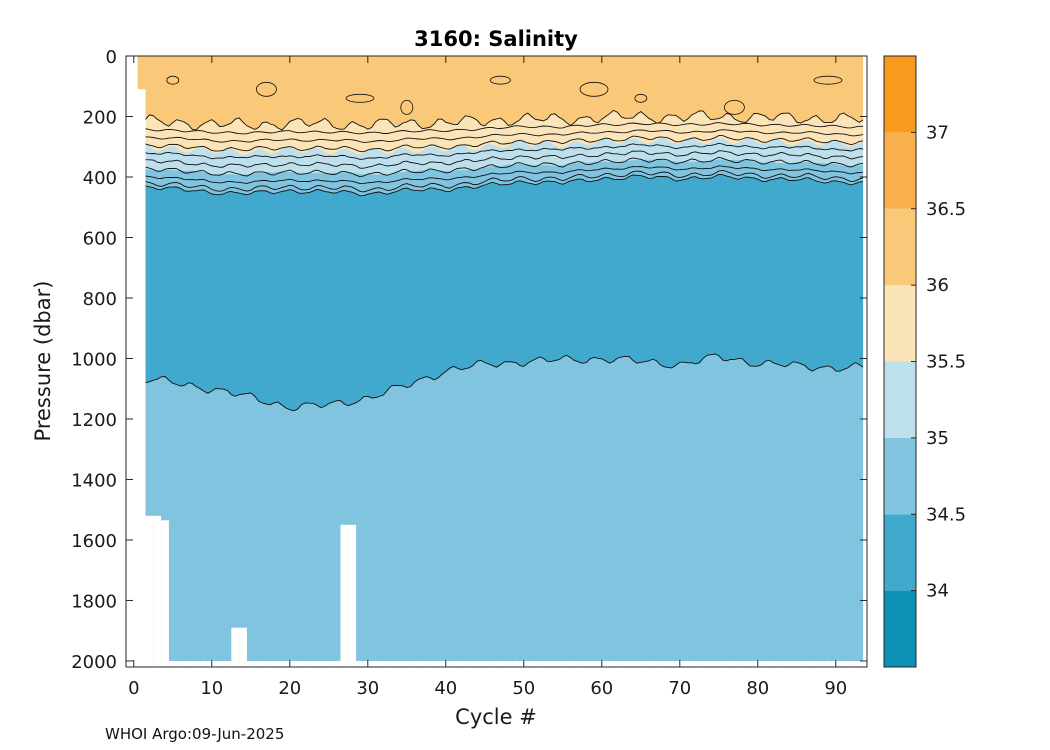 The width and height of the screenshot is (1050, 750). Describe the element at coordinates (504, 382) in the screenshot. I see `salinity-contour-34-5-deep` at that location.